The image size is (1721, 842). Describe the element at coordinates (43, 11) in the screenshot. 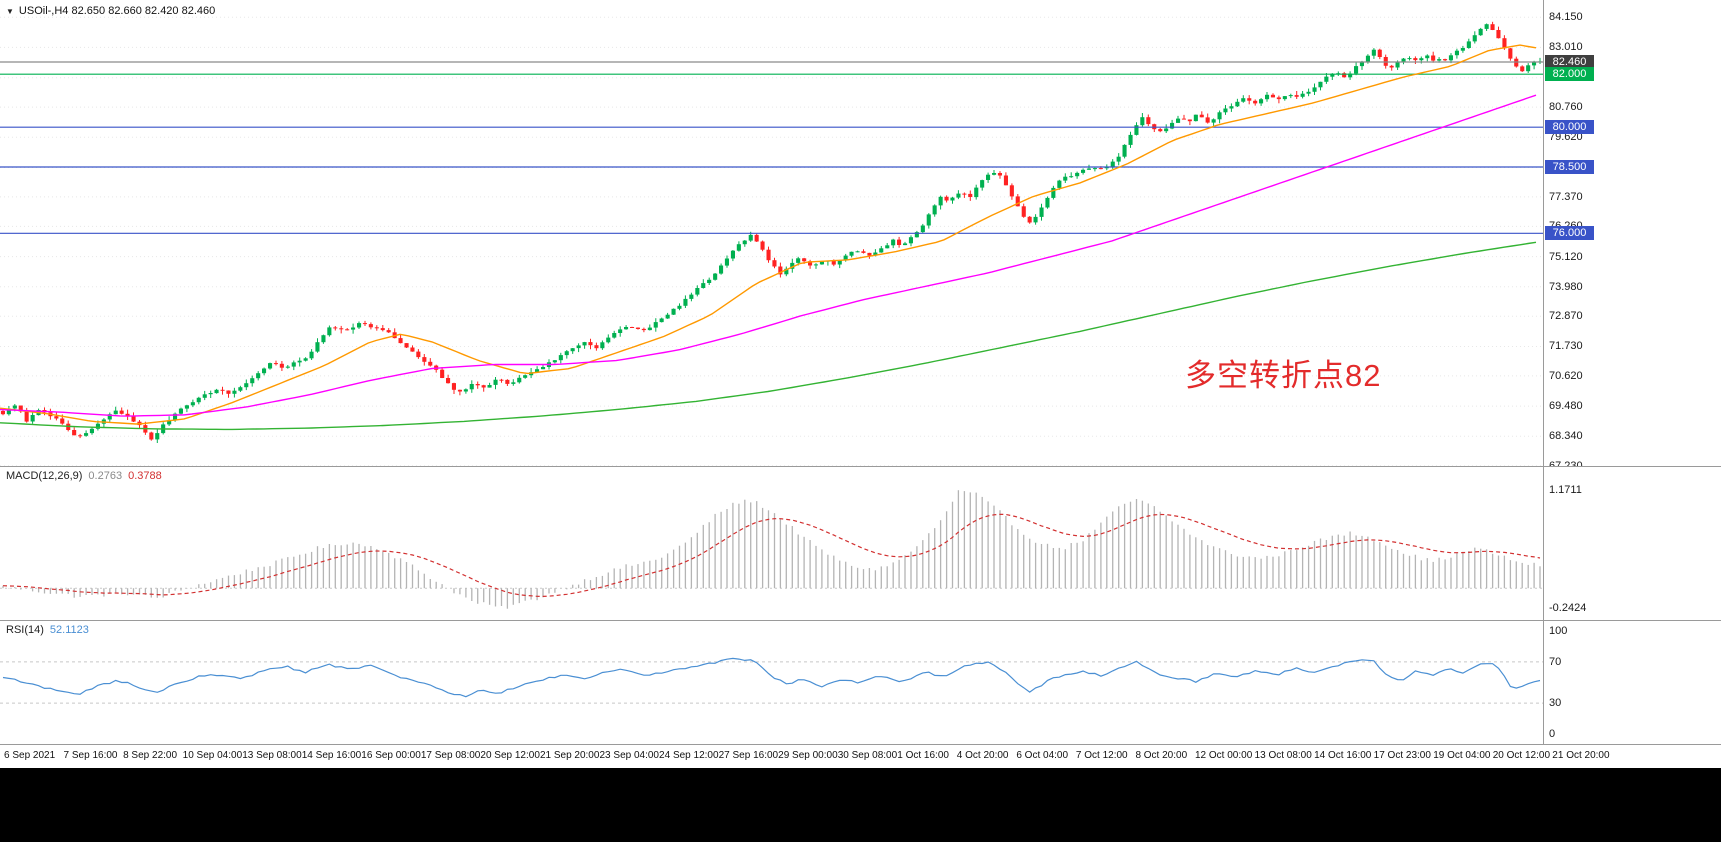

I see `chart-symbol-period: USOil-,H4` at that location.